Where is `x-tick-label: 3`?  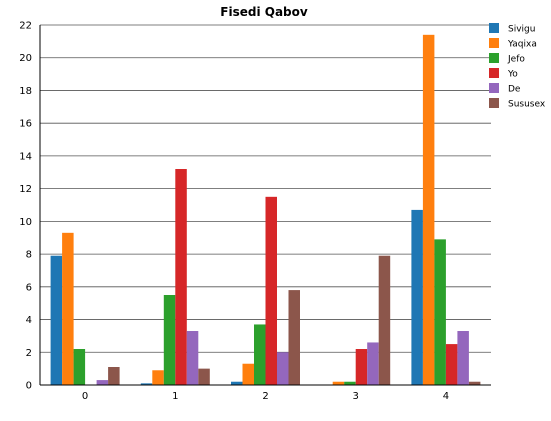 x-tick-label: 3 is located at coordinates (356, 396).